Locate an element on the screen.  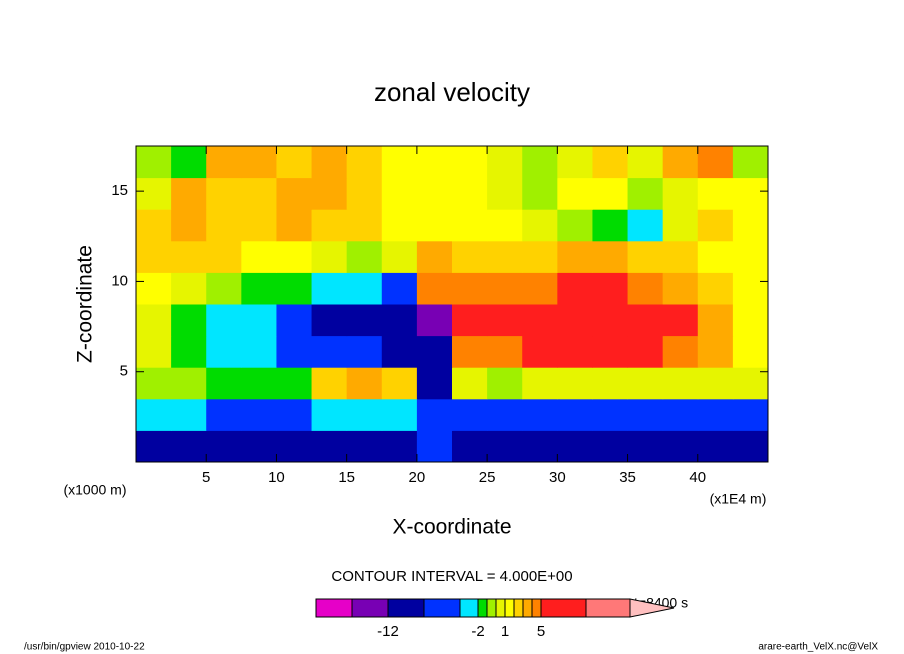
x-tick-label: 10 is located at coordinates (276, 477).